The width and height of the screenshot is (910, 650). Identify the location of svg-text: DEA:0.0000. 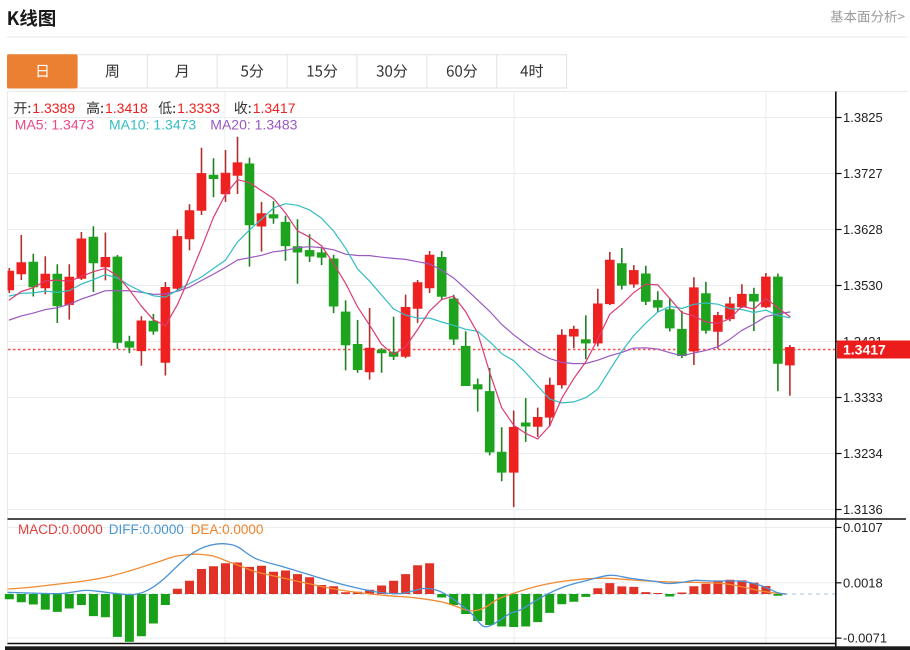
(227, 529).